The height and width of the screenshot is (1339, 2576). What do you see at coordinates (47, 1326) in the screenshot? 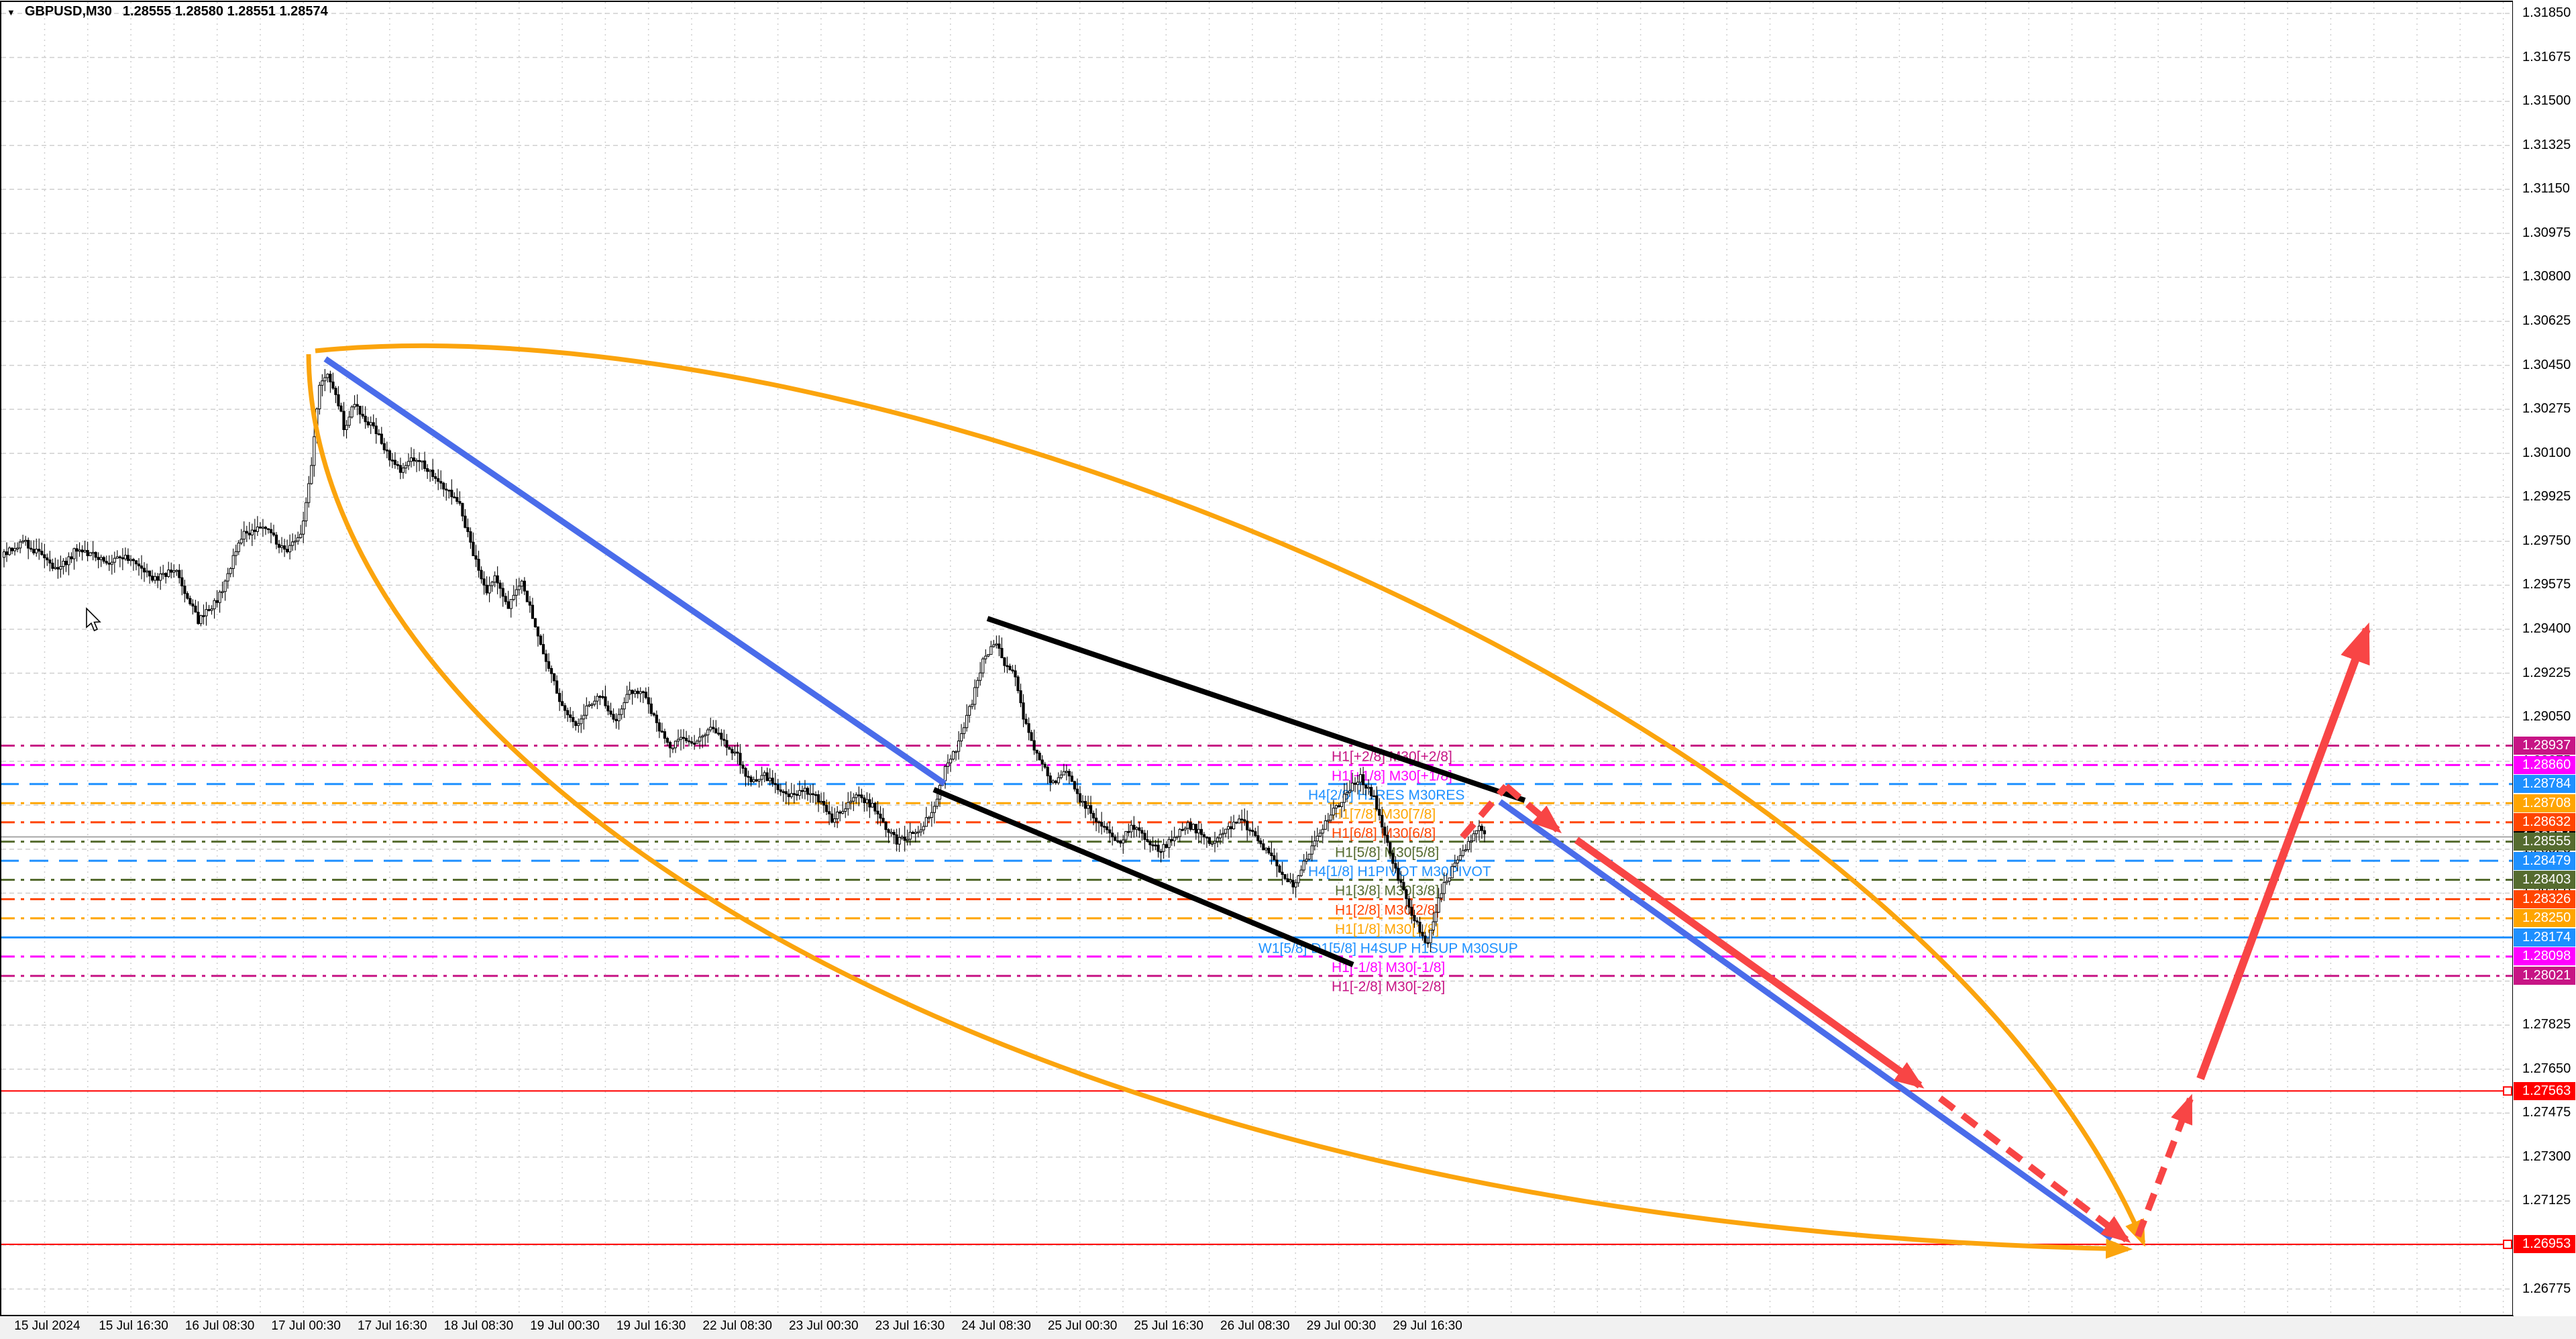
I see `time-label-15-Jul-2024: 15 Jul 2024` at bounding box center [47, 1326].